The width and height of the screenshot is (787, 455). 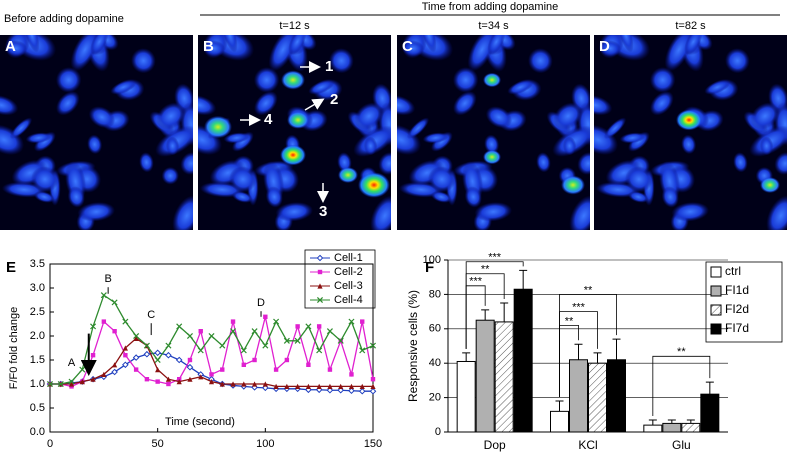 I want to click on significance-label: ***, so click(x=495, y=258).